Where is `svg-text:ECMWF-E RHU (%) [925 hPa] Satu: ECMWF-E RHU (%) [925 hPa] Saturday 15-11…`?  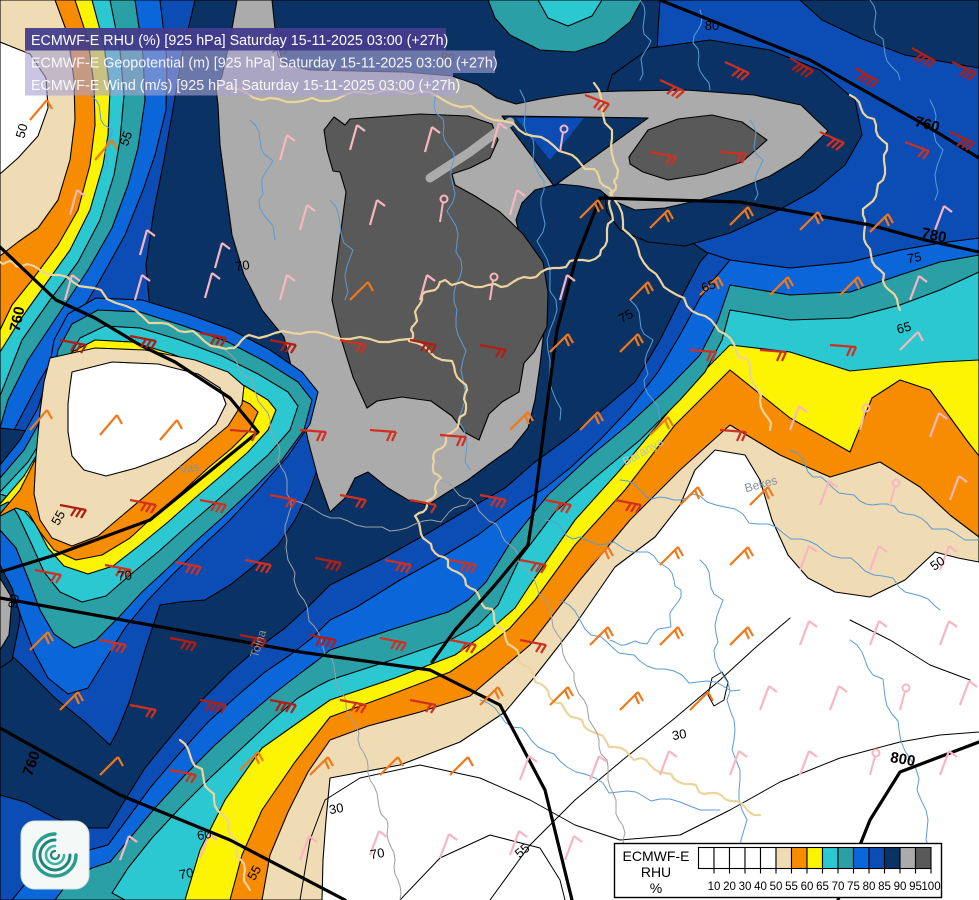
svg-text:ECMWF-E RHU (%) [925 hPa] Satu: ECMWF-E RHU (%) [925 hPa] Saturday 15-11… is located at coordinates (239, 41).